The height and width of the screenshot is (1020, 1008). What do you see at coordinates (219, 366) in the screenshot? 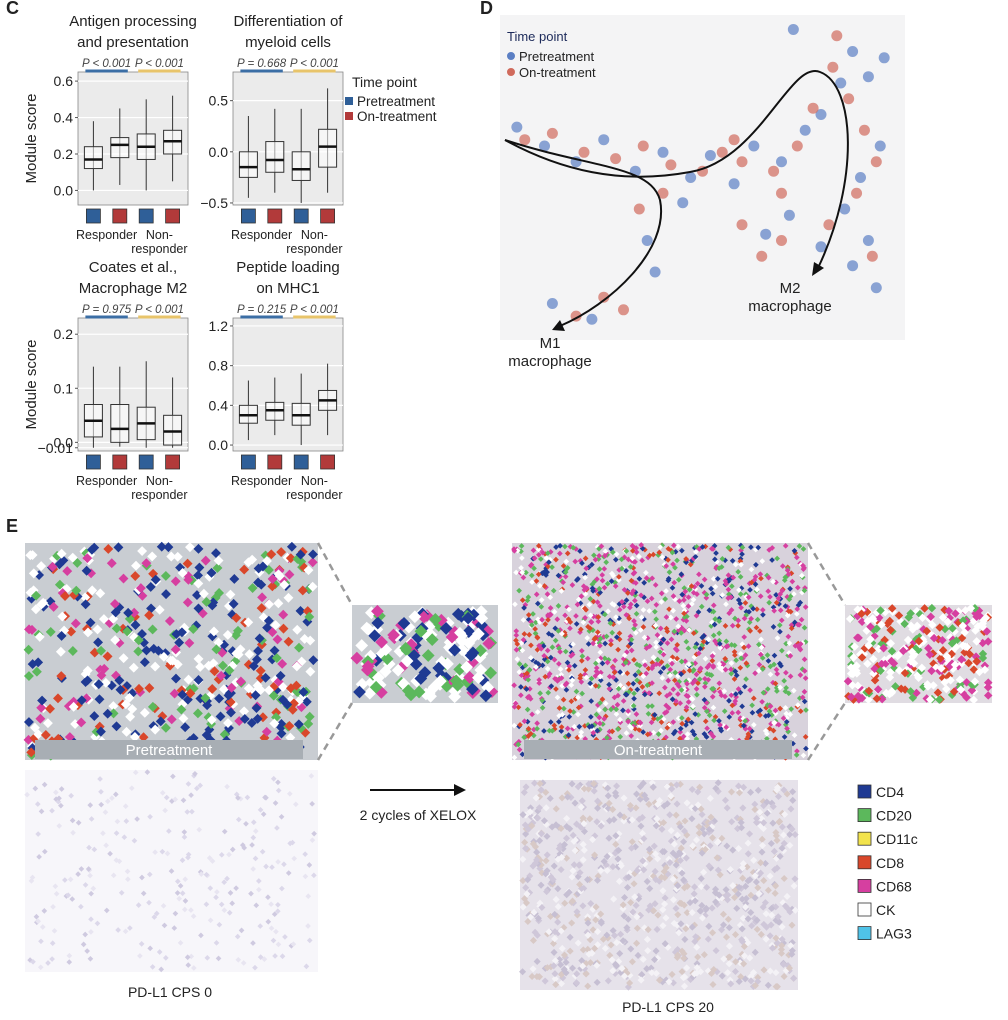
I see `y-tick-label: 0.8` at bounding box center [219, 366].